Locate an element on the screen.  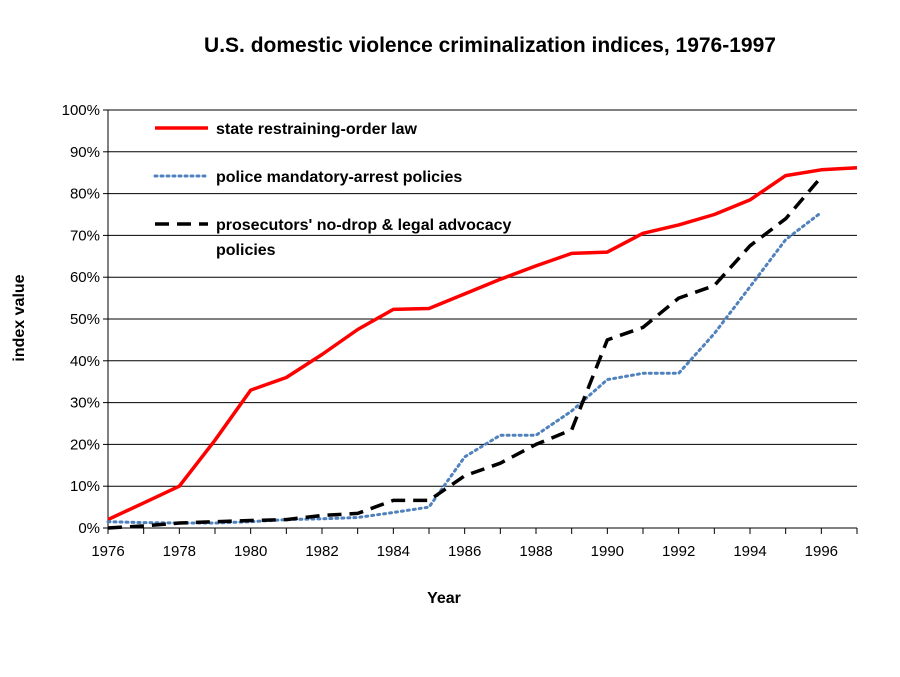
y-tick-label: 40% is located at coordinates (85, 361).